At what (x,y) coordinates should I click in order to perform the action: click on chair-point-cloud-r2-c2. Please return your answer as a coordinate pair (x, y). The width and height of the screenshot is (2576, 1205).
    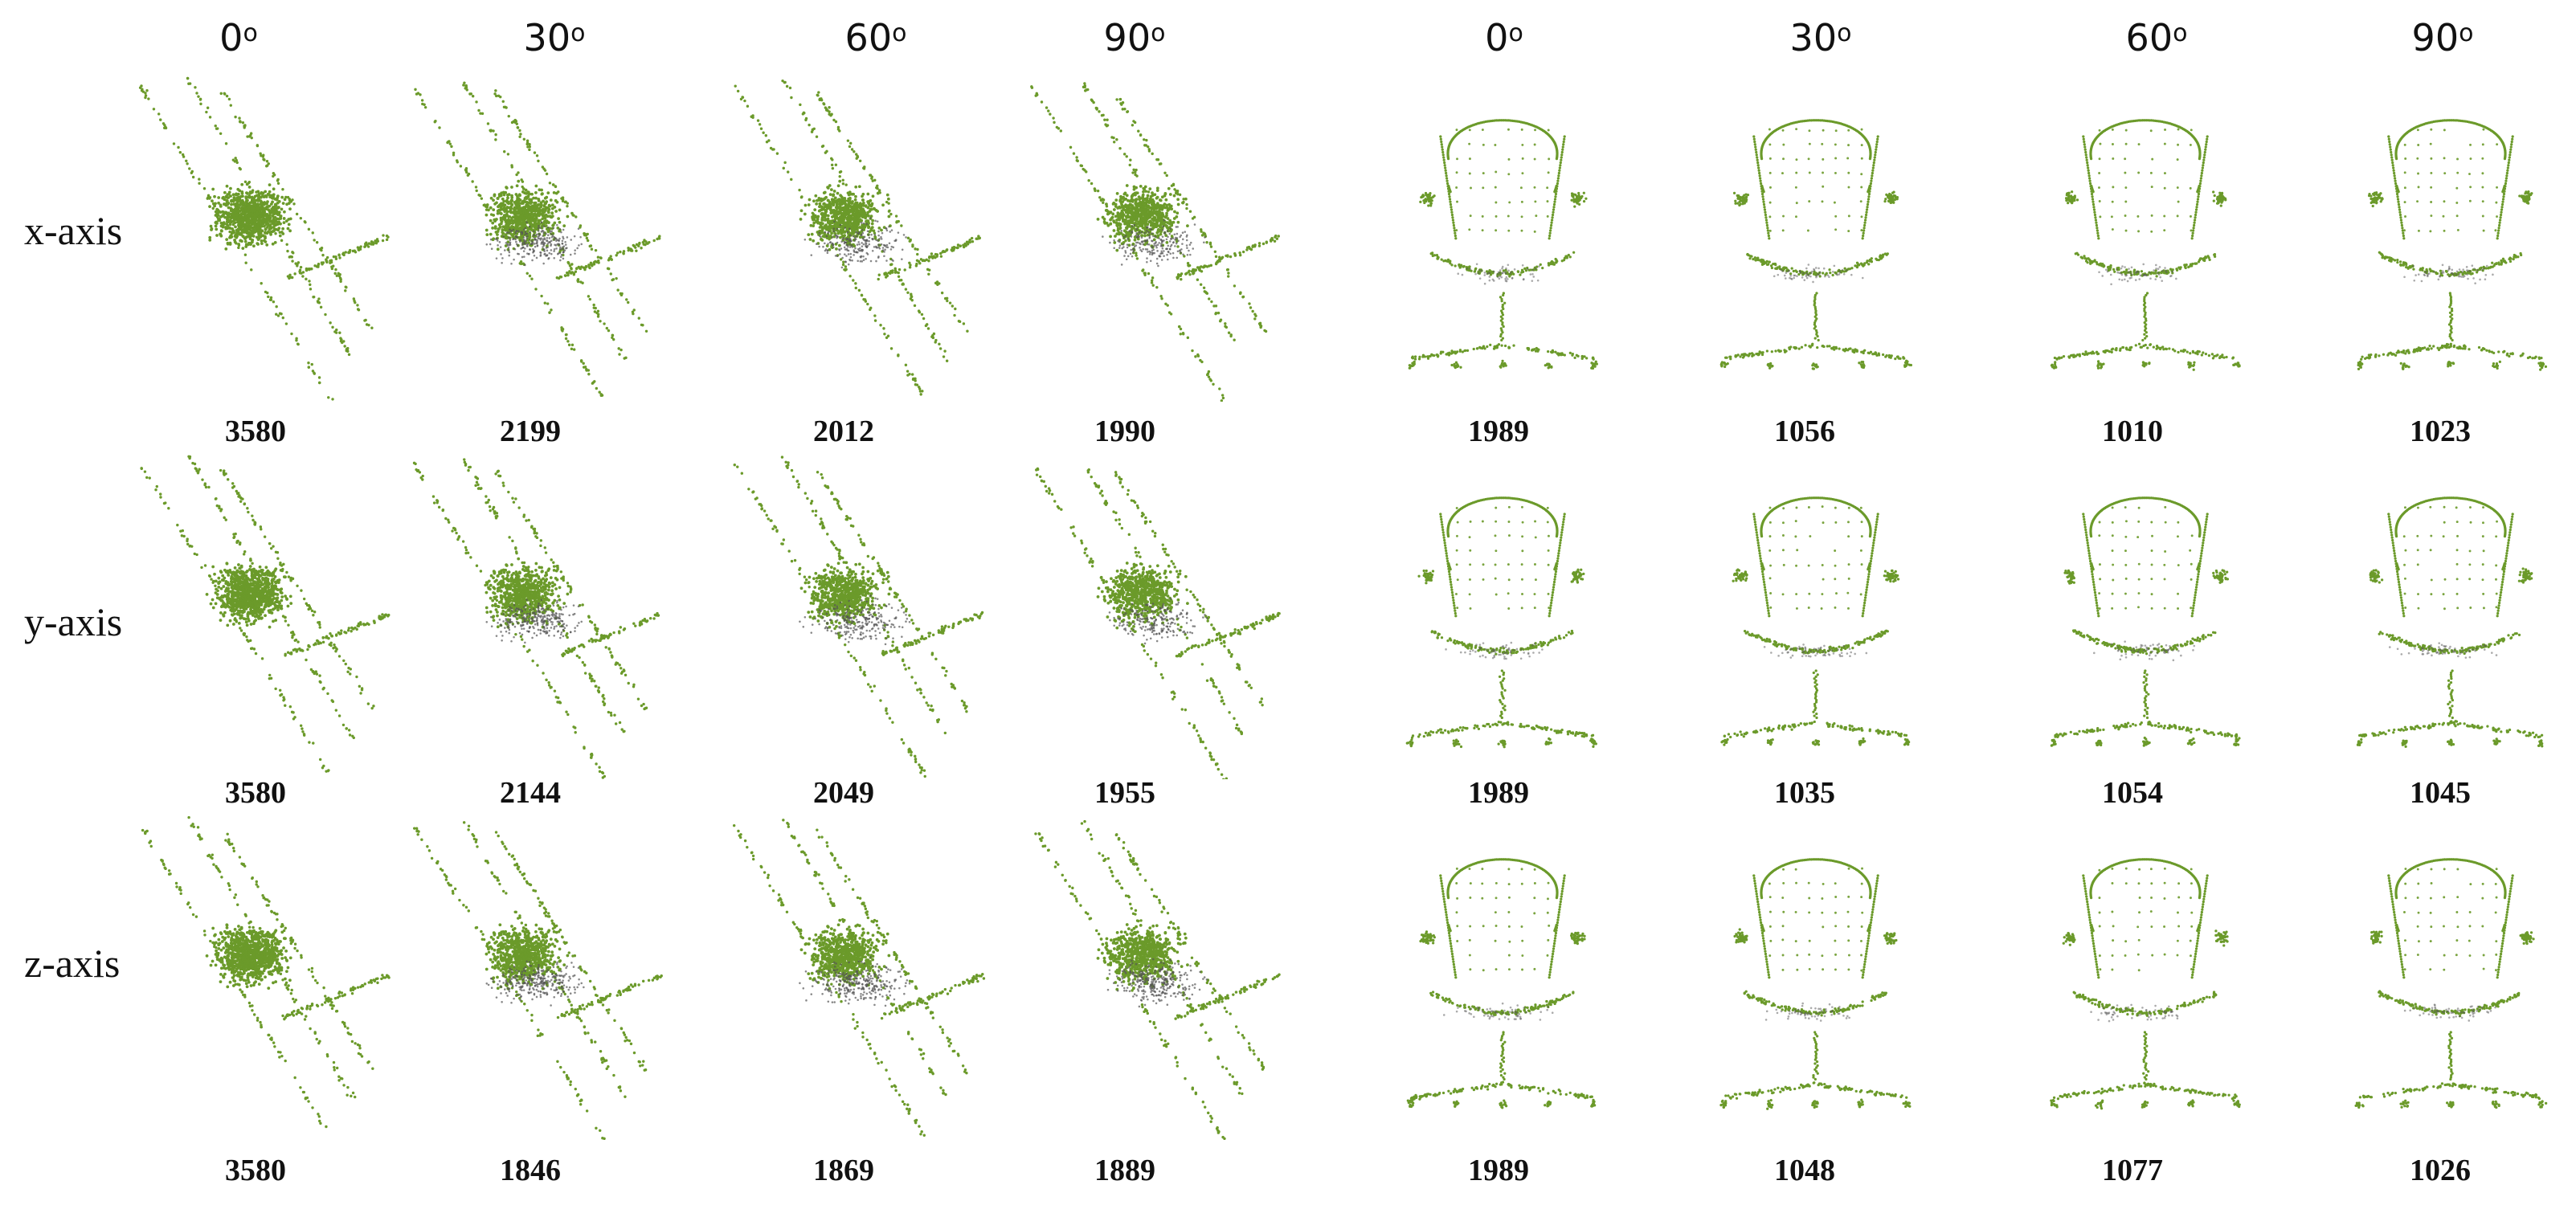
    Looking at the image, I should click on (2145, 984).